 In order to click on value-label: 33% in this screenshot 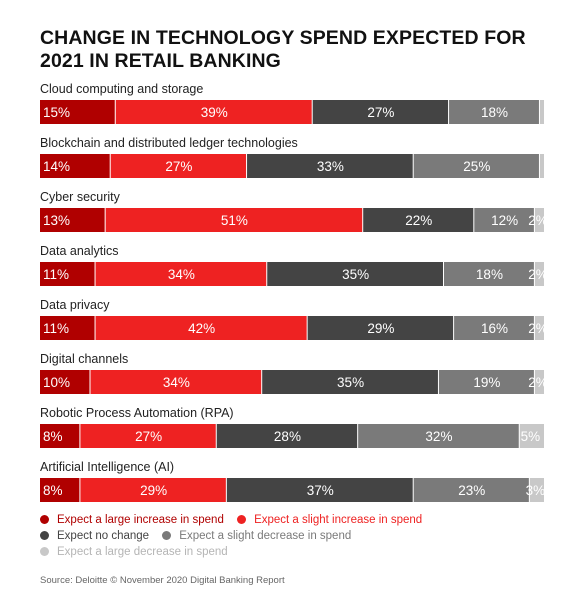, I will do `click(330, 166)`.